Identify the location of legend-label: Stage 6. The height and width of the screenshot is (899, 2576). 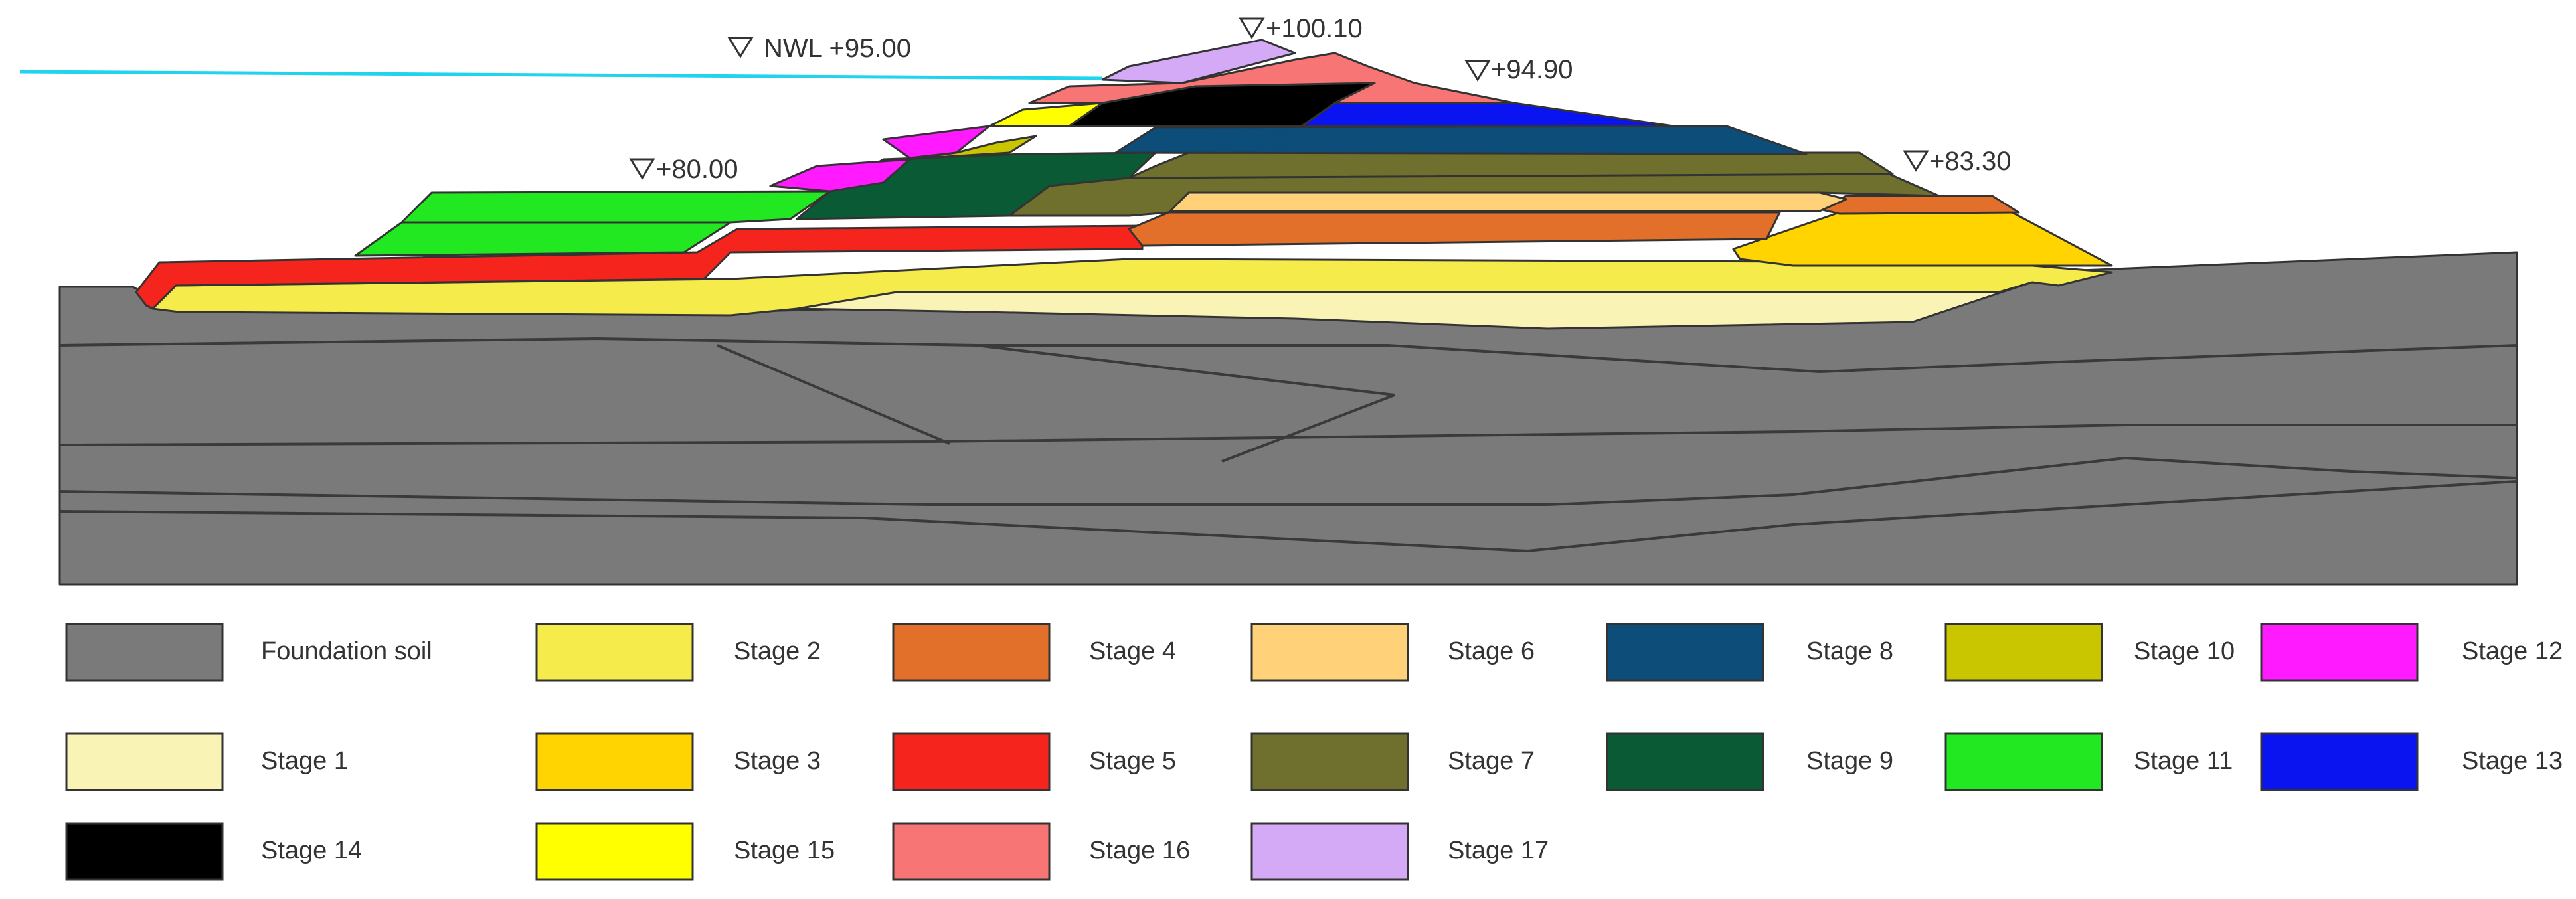
(1491, 651).